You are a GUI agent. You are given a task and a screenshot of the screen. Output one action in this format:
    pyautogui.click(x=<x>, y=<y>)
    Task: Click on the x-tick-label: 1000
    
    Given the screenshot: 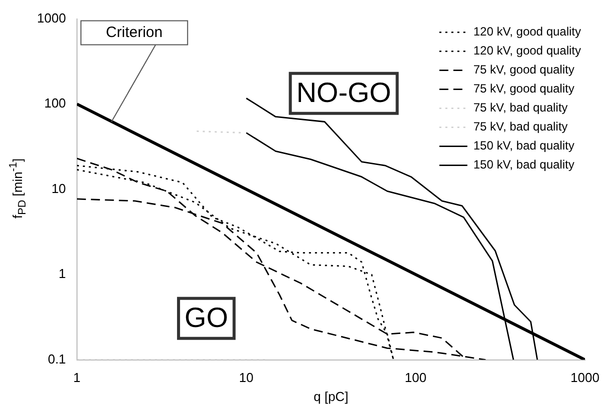 What is the action you would take?
    pyautogui.click(x=585, y=378)
    